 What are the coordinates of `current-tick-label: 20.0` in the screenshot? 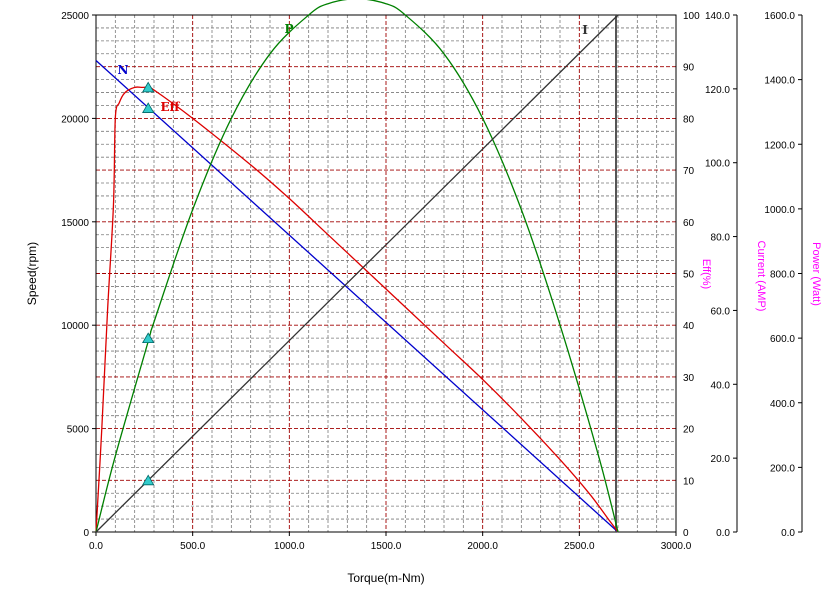 It's located at (721, 459).